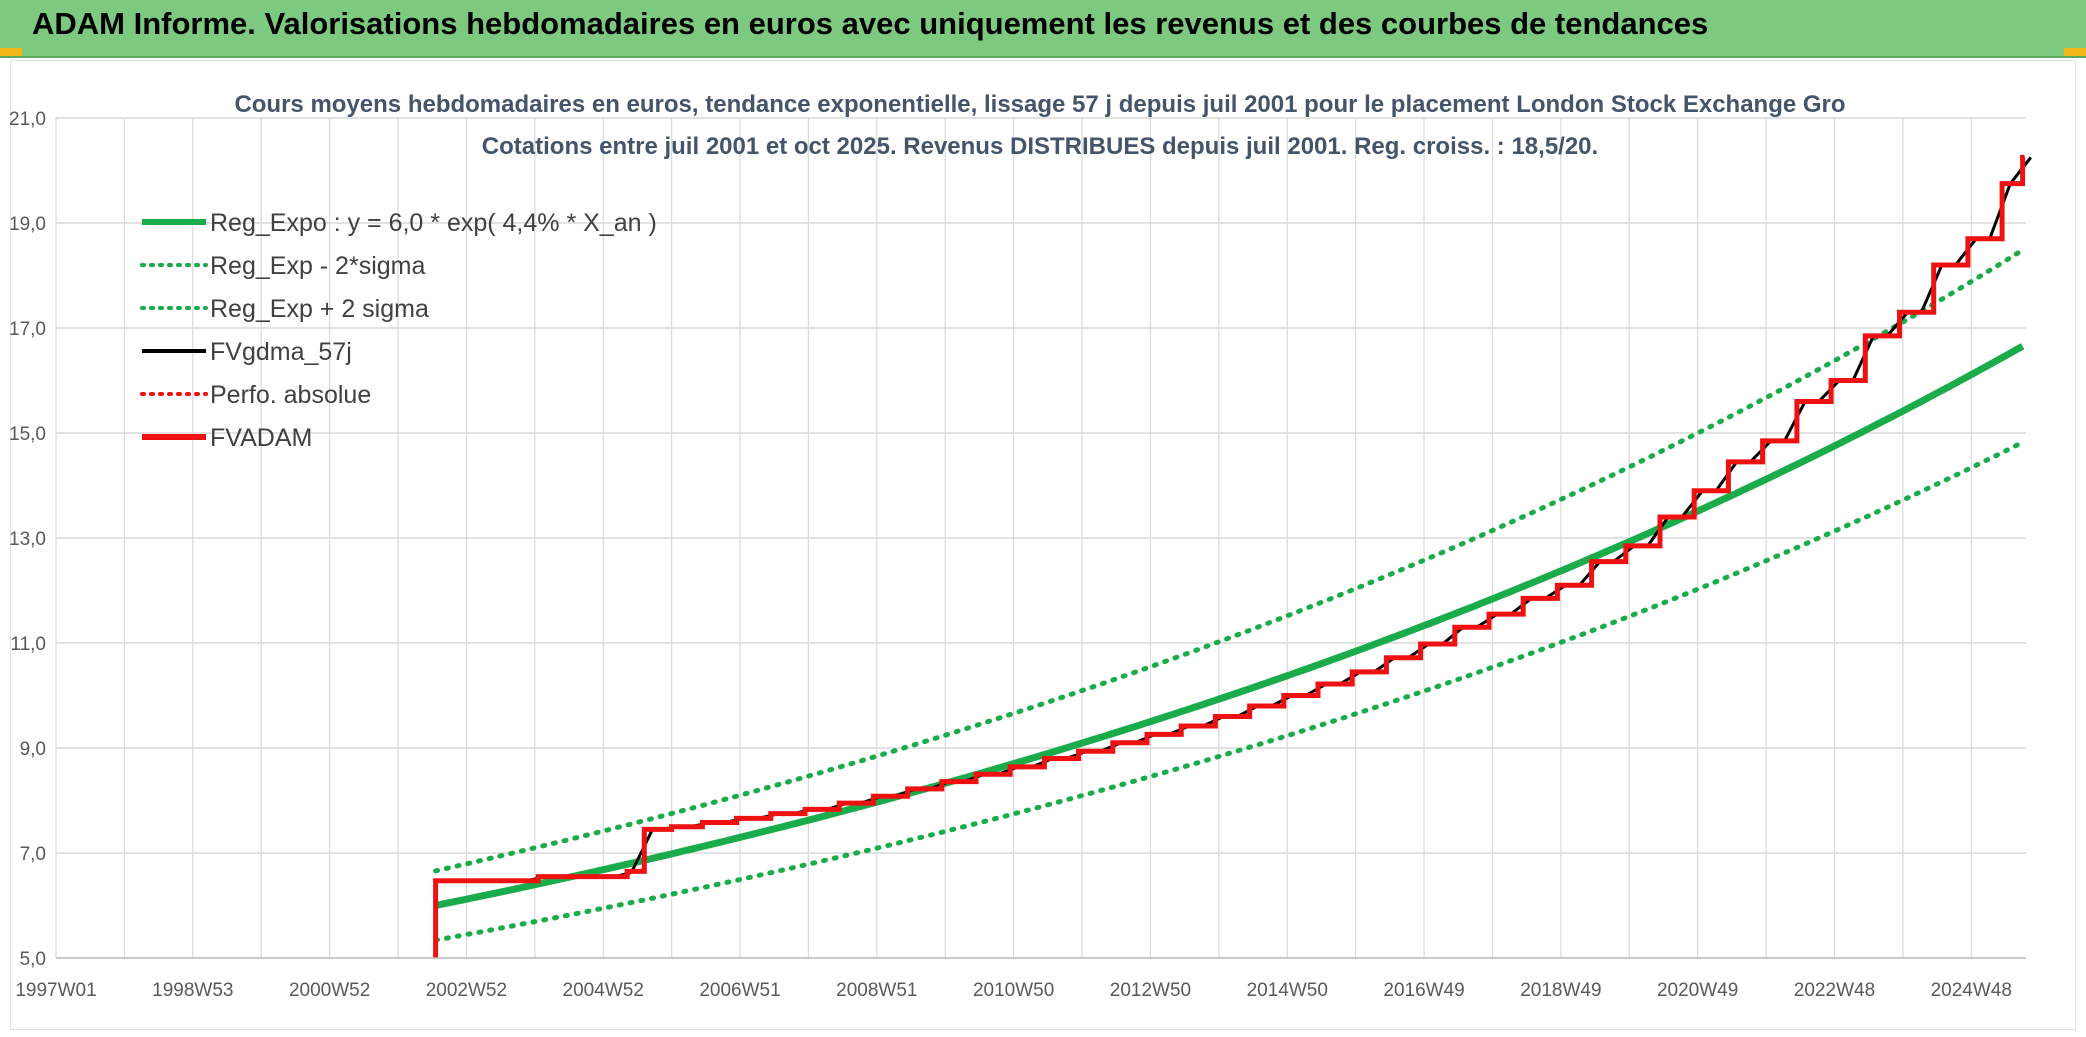  Describe the element at coordinates (261, 438) in the screenshot. I see `legend-label: FVADAM` at that location.